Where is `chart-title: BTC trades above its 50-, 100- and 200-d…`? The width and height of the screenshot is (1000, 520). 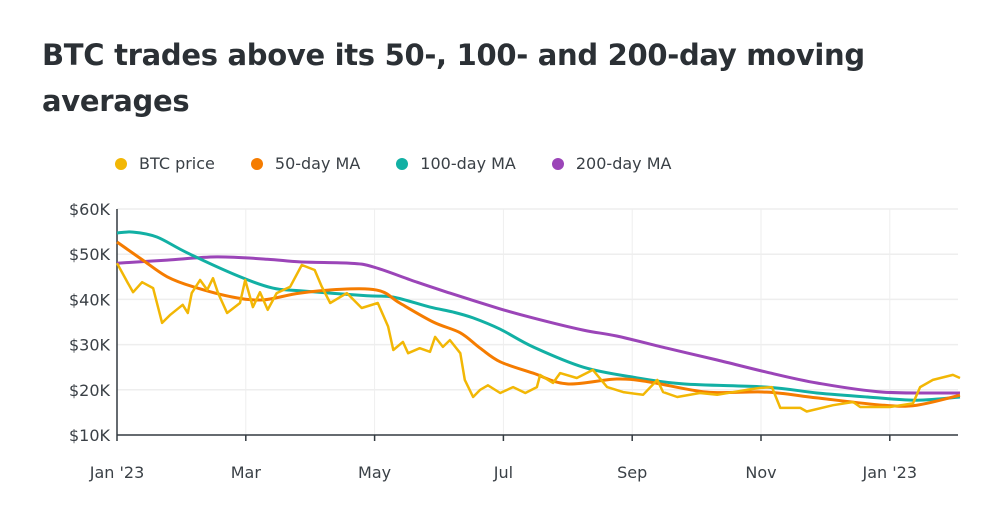 chart-title: BTC trades above its 50-, 100- and 200-d… is located at coordinates (453, 78).